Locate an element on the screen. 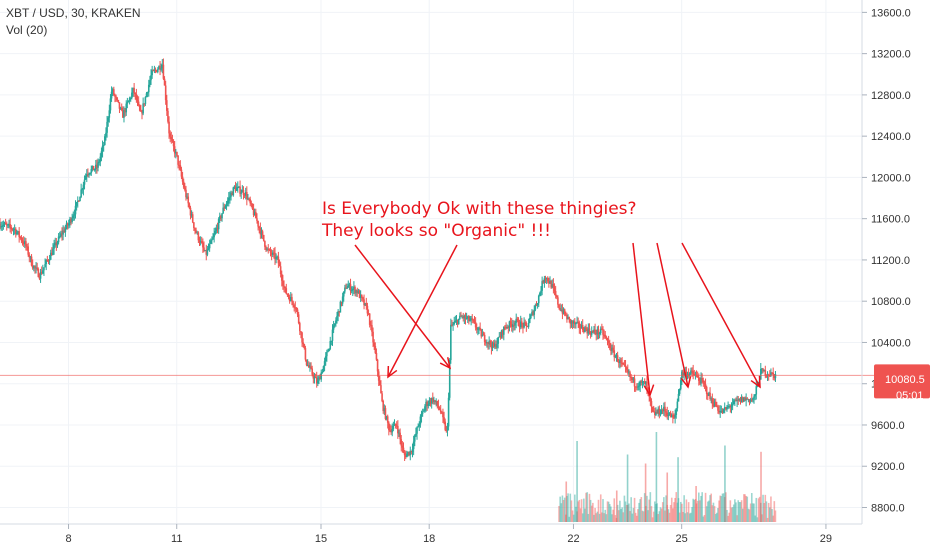 The image size is (932, 550). x-tick-label: 25 is located at coordinates (682, 539).